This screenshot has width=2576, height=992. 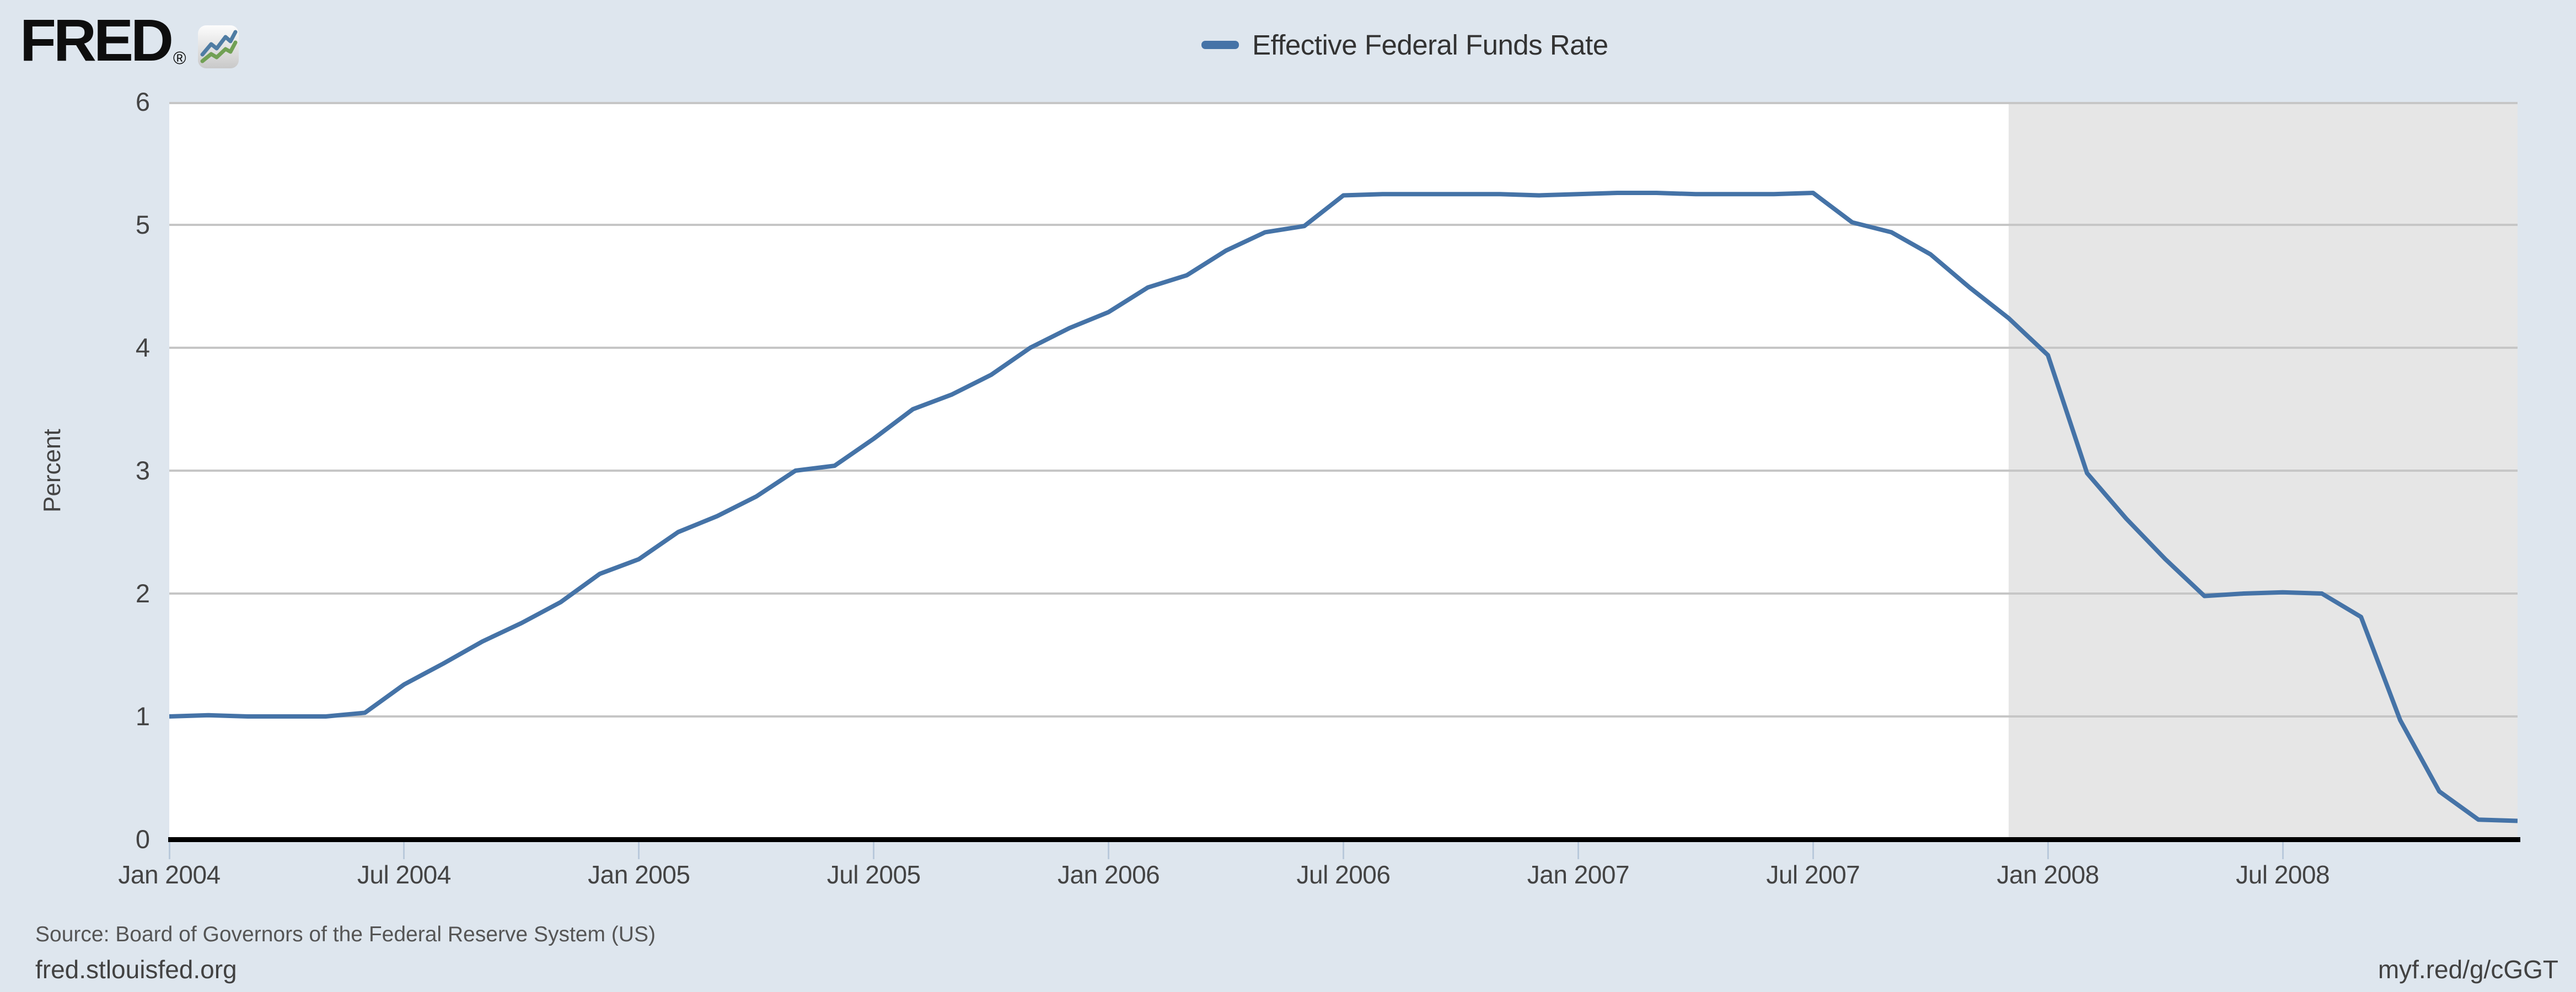 I want to click on graph-shortlink: myf.red/g/cGGT, so click(x=2468, y=969).